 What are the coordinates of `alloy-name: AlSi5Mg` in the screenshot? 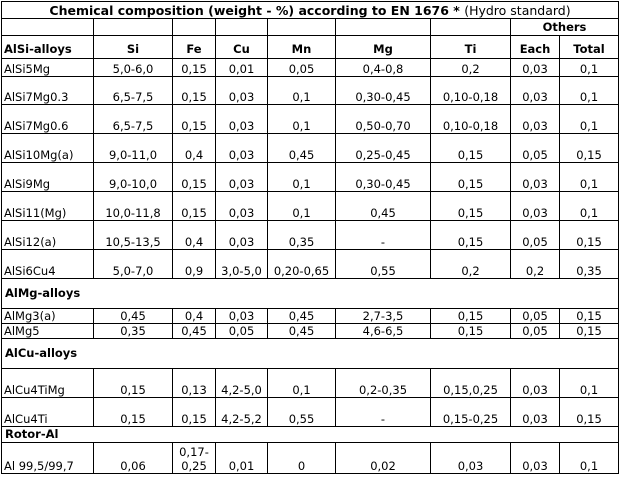 It's located at (47, 67).